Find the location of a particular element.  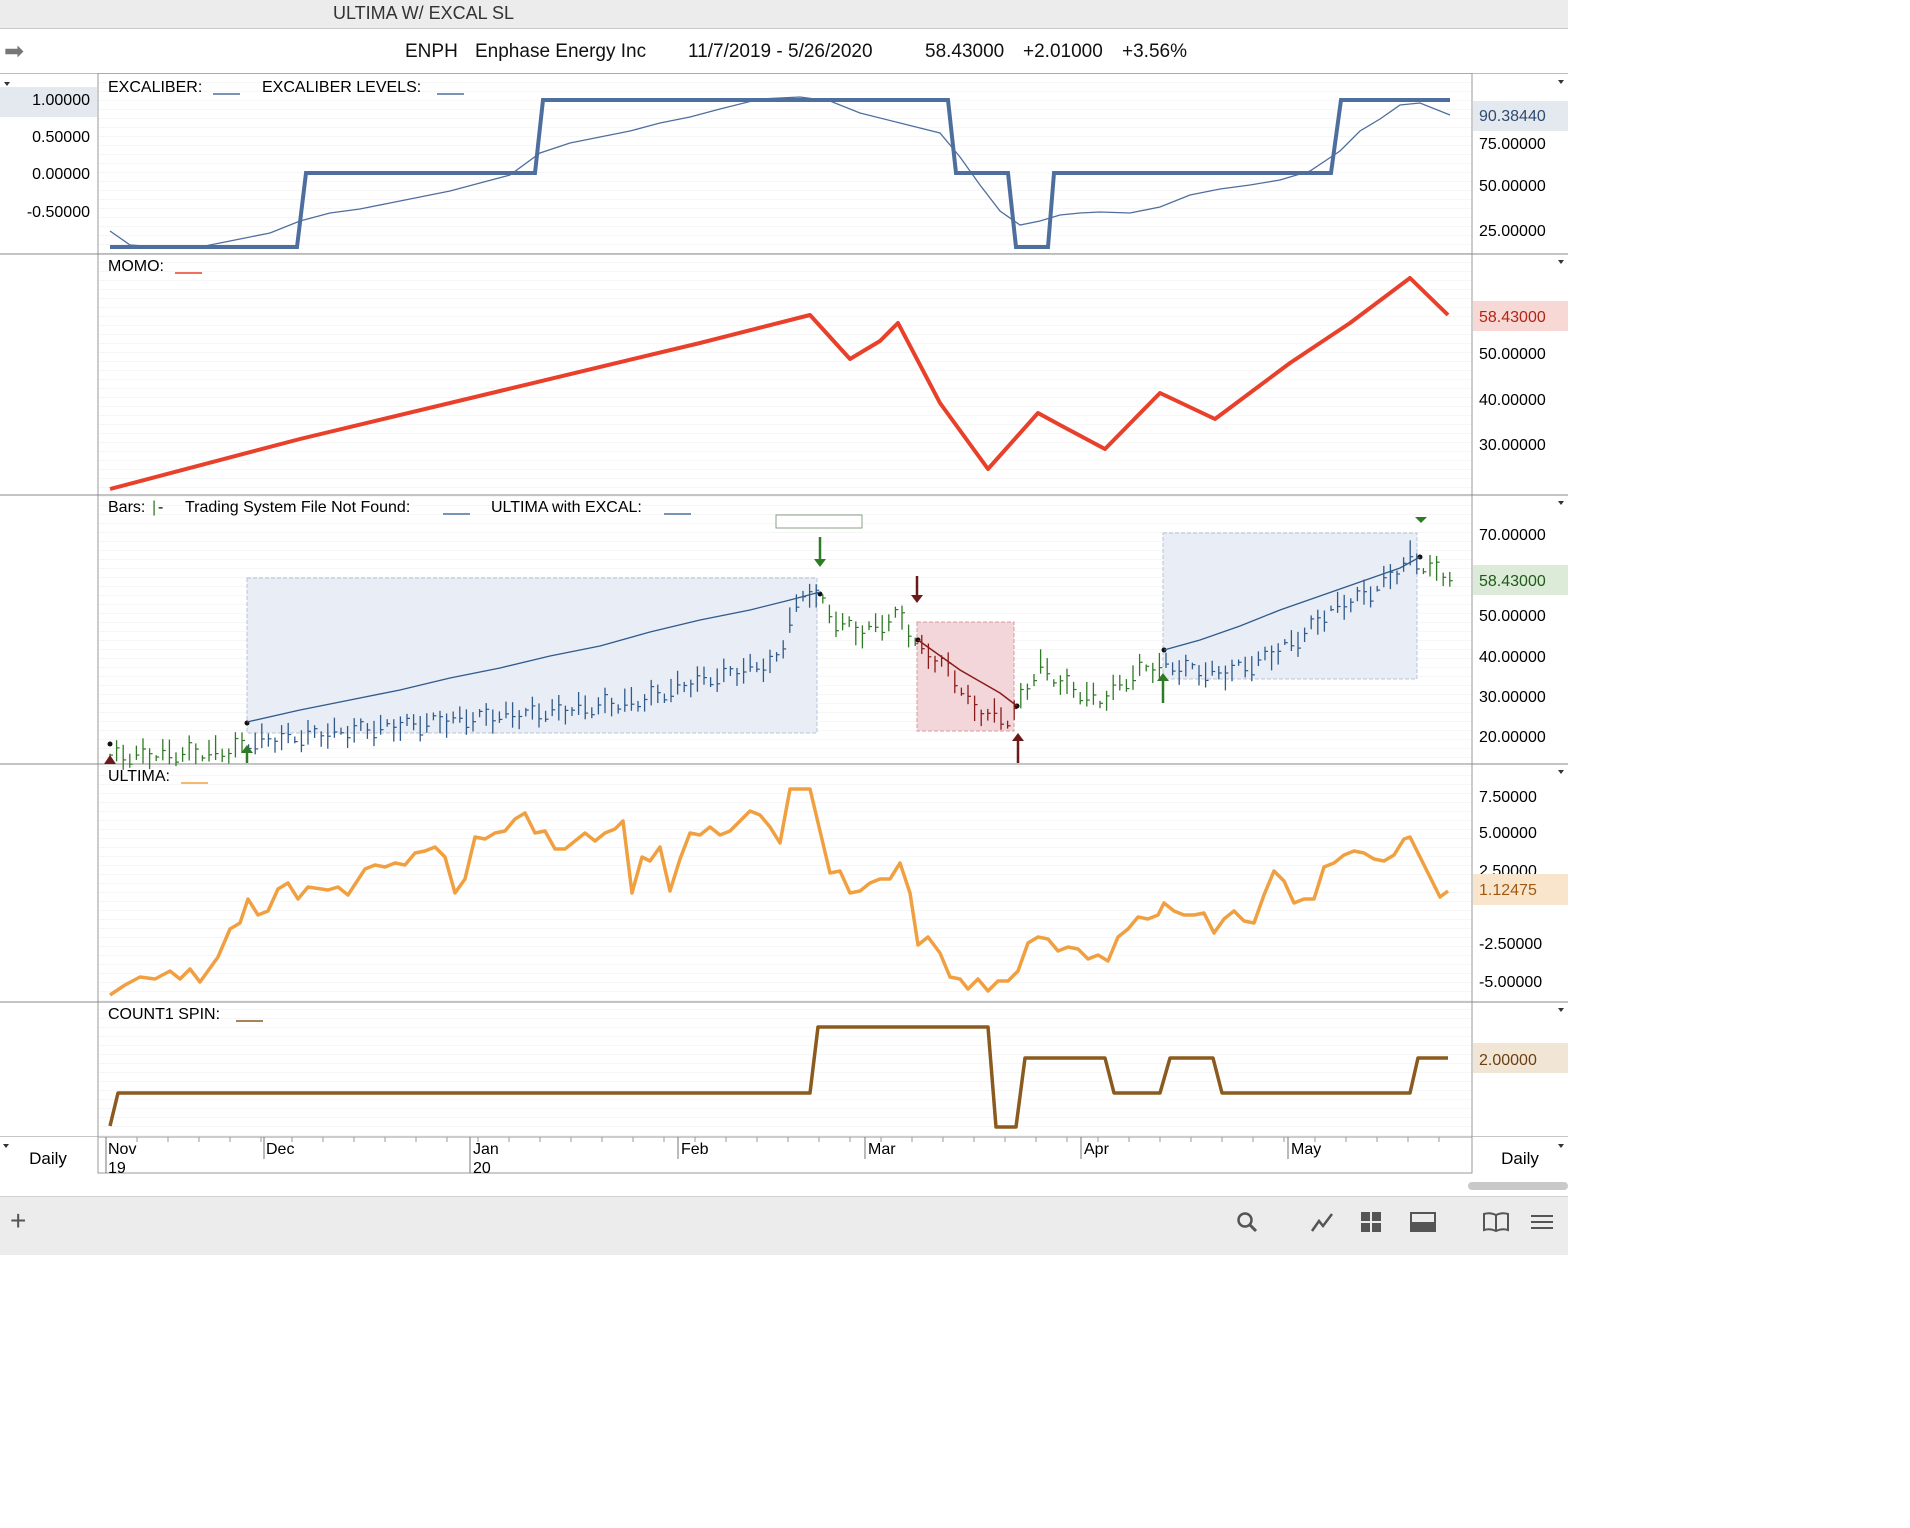

add-icon: + is located at coordinates (18, 1220).